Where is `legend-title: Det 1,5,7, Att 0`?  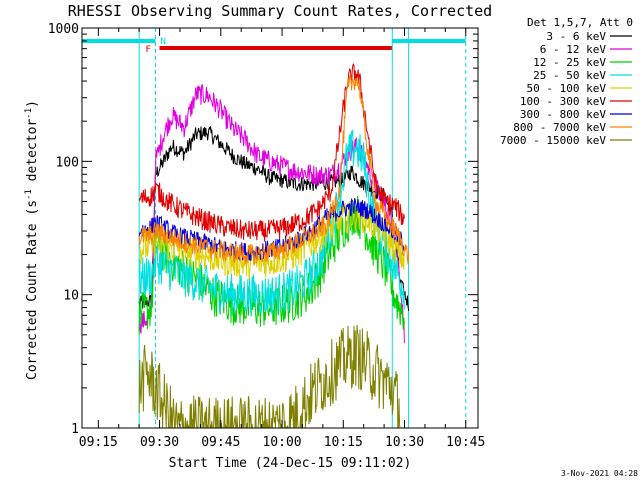
legend-title: Det 1,5,7, Att 0 is located at coordinates (580, 22).